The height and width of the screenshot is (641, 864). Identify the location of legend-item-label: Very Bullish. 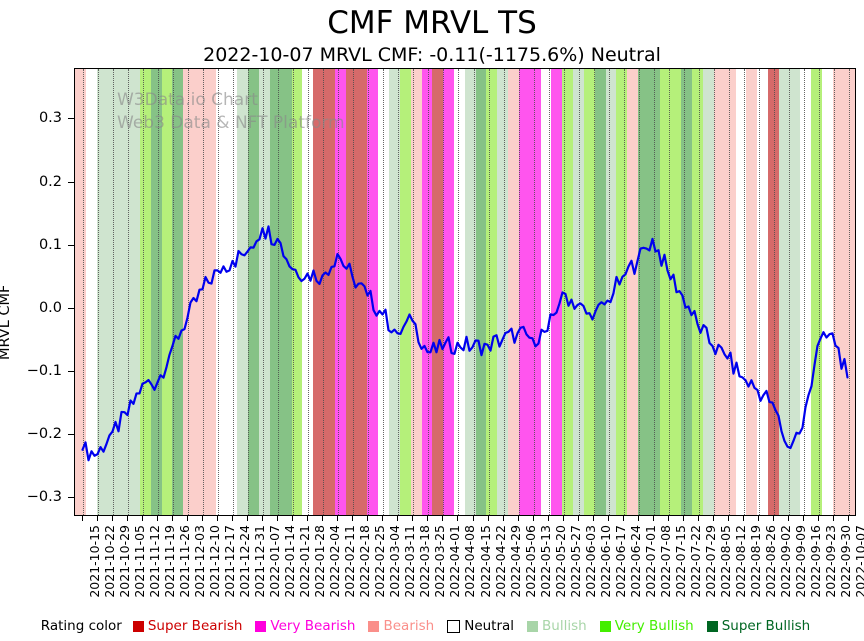
(654, 626).